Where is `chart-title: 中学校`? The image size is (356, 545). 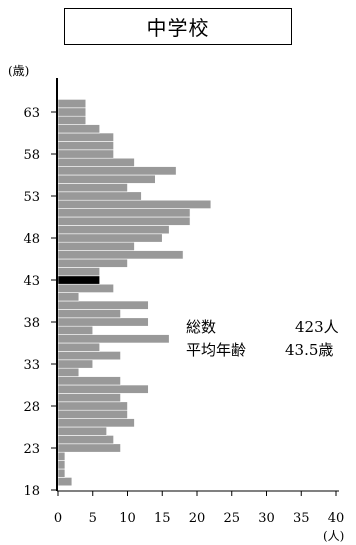
chart-title: 中学校 is located at coordinates (178, 28).